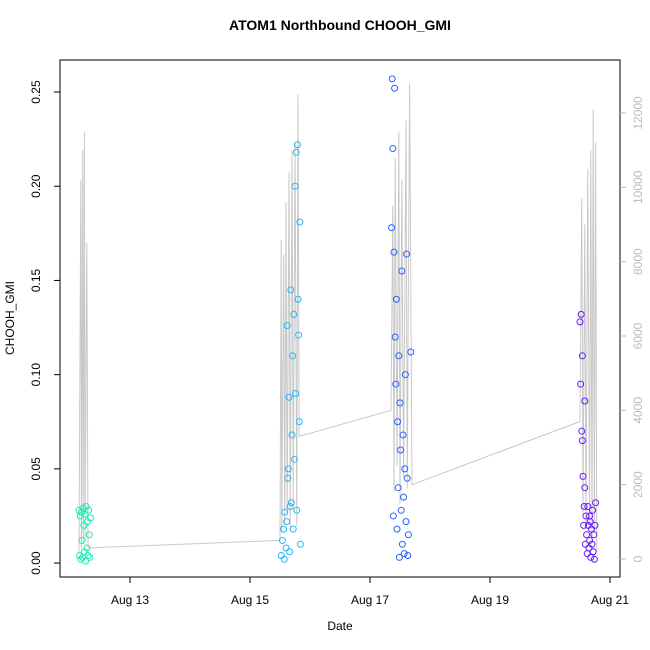 This screenshot has height=650, width=650. I want to click on y2-tick-label: 12000, so click(638, 113).